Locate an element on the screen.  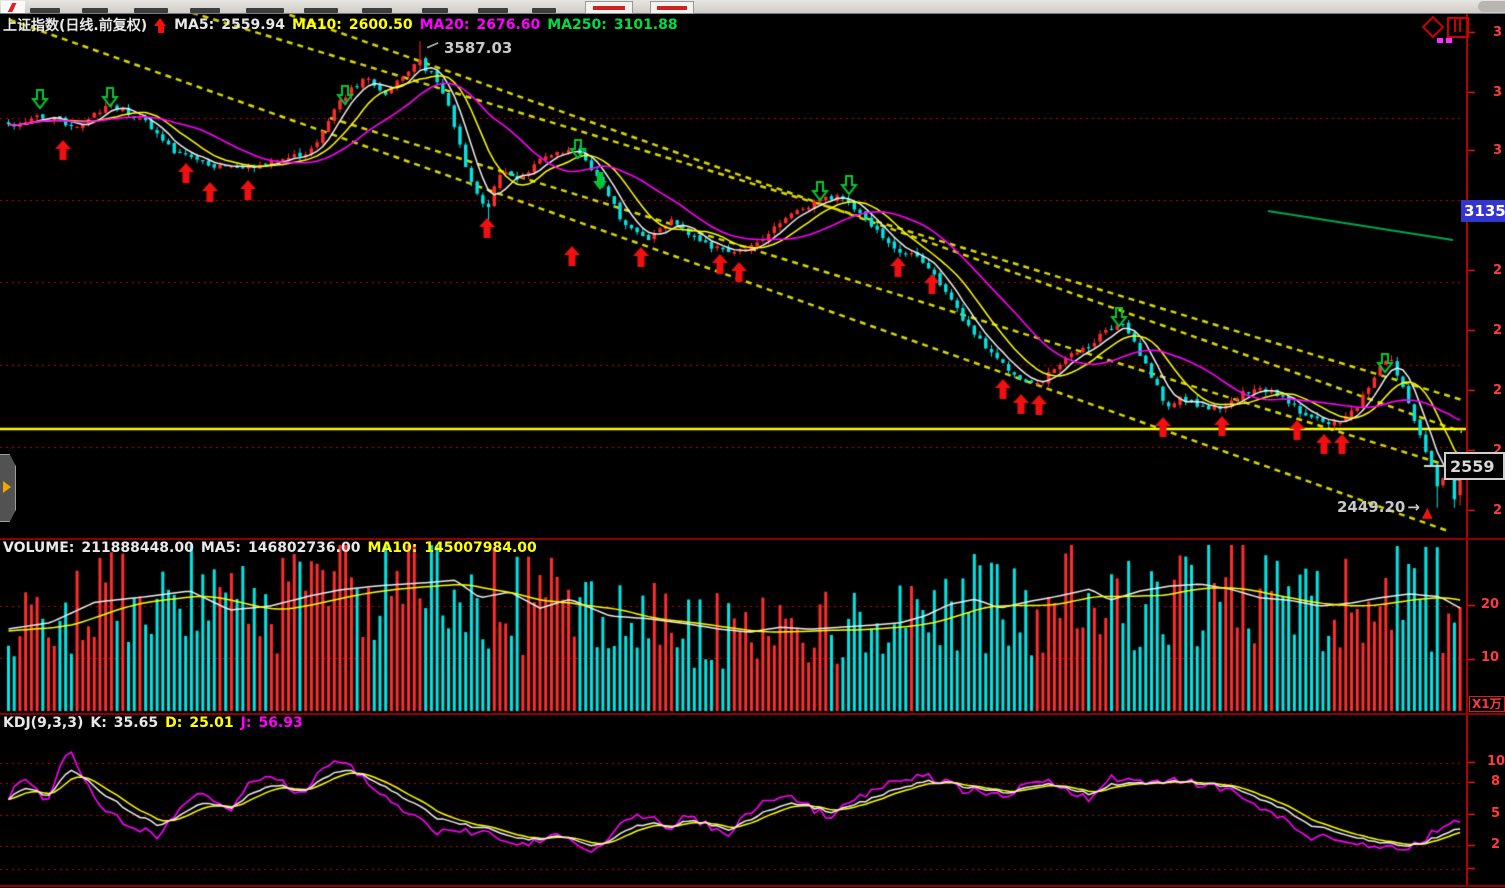
menu-bar is located at coordinates (752, 7).